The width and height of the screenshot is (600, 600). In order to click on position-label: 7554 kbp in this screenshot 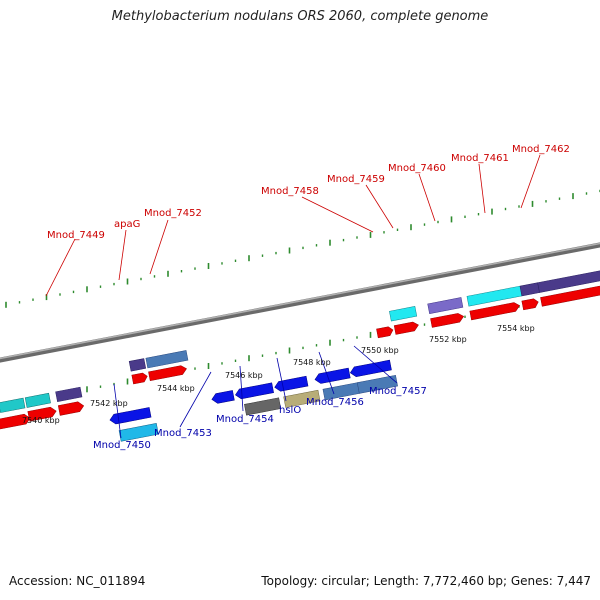, I will do `click(516, 328)`.